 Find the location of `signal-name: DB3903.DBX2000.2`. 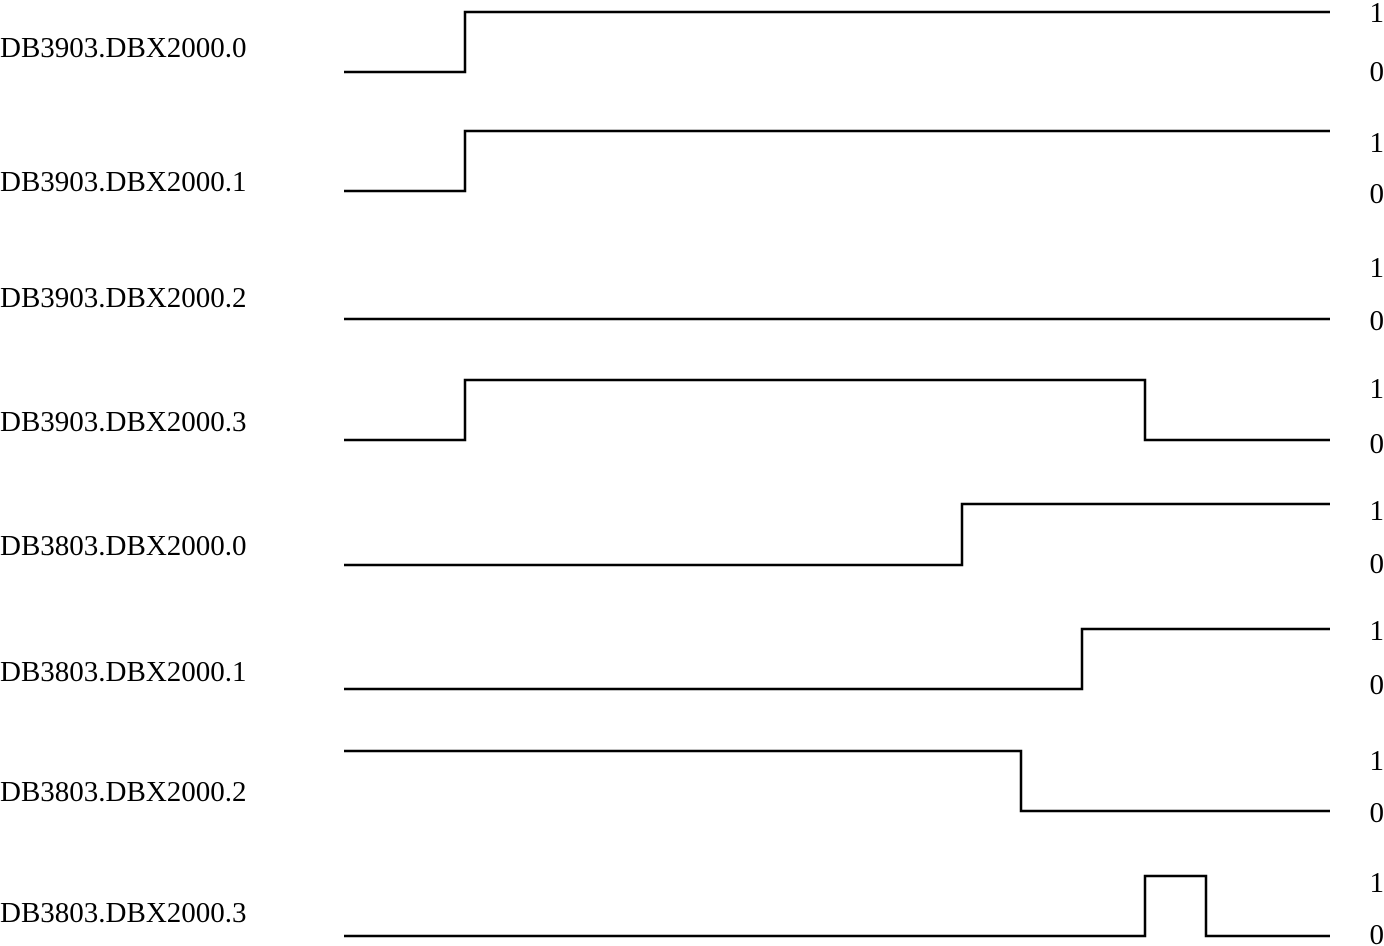

signal-name: DB3903.DBX2000.2 is located at coordinates (123, 298).